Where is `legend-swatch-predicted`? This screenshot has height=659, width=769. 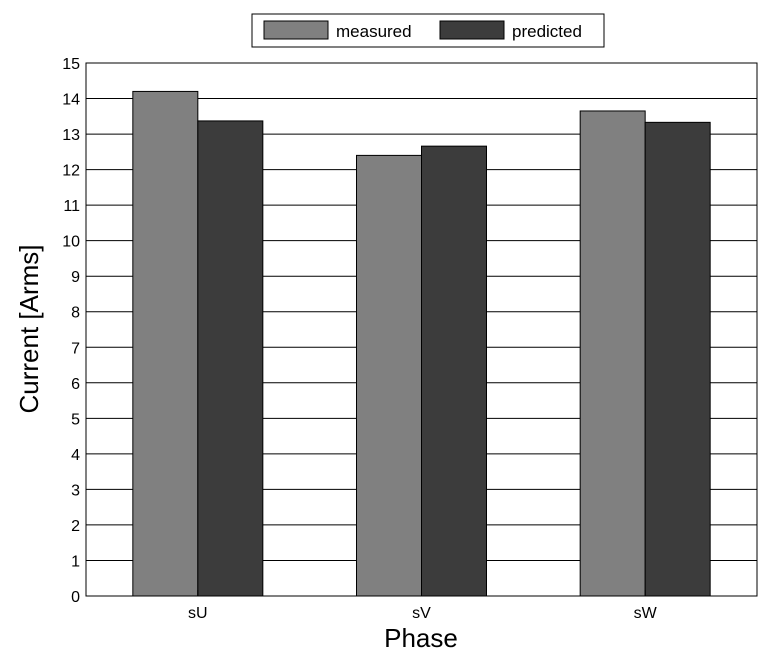 legend-swatch-predicted is located at coordinates (472, 30).